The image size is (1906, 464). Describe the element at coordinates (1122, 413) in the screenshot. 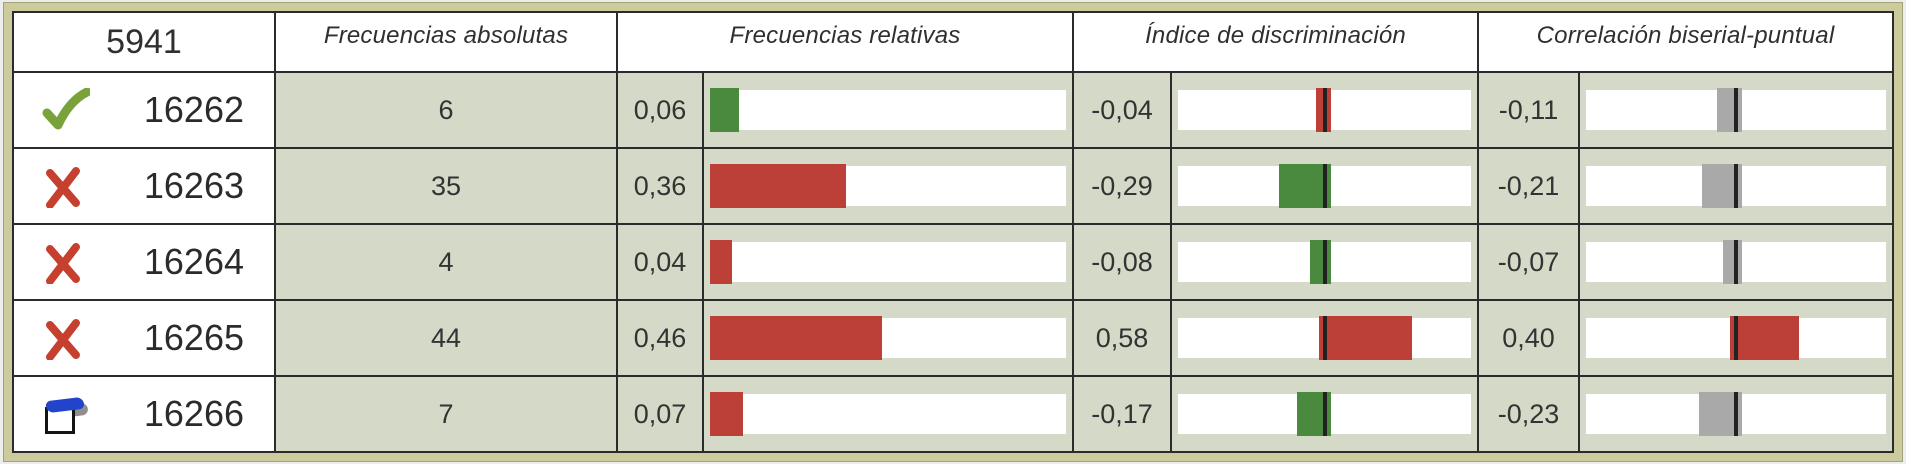

I see `discrimination-index-value: -0,17` at that location.